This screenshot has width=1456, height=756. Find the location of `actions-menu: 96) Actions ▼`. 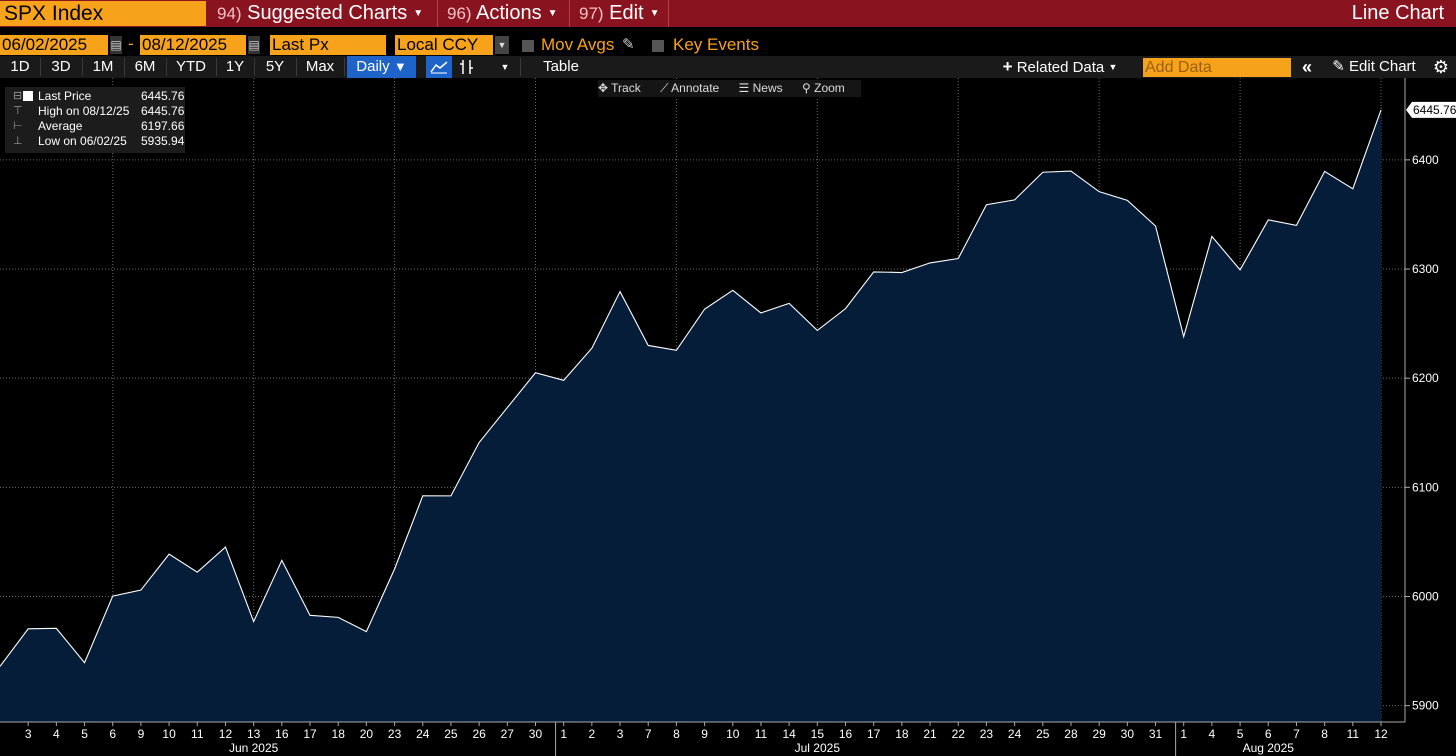

actions-menu: 96) Actions ▼ is located at coordinates (504, 13).